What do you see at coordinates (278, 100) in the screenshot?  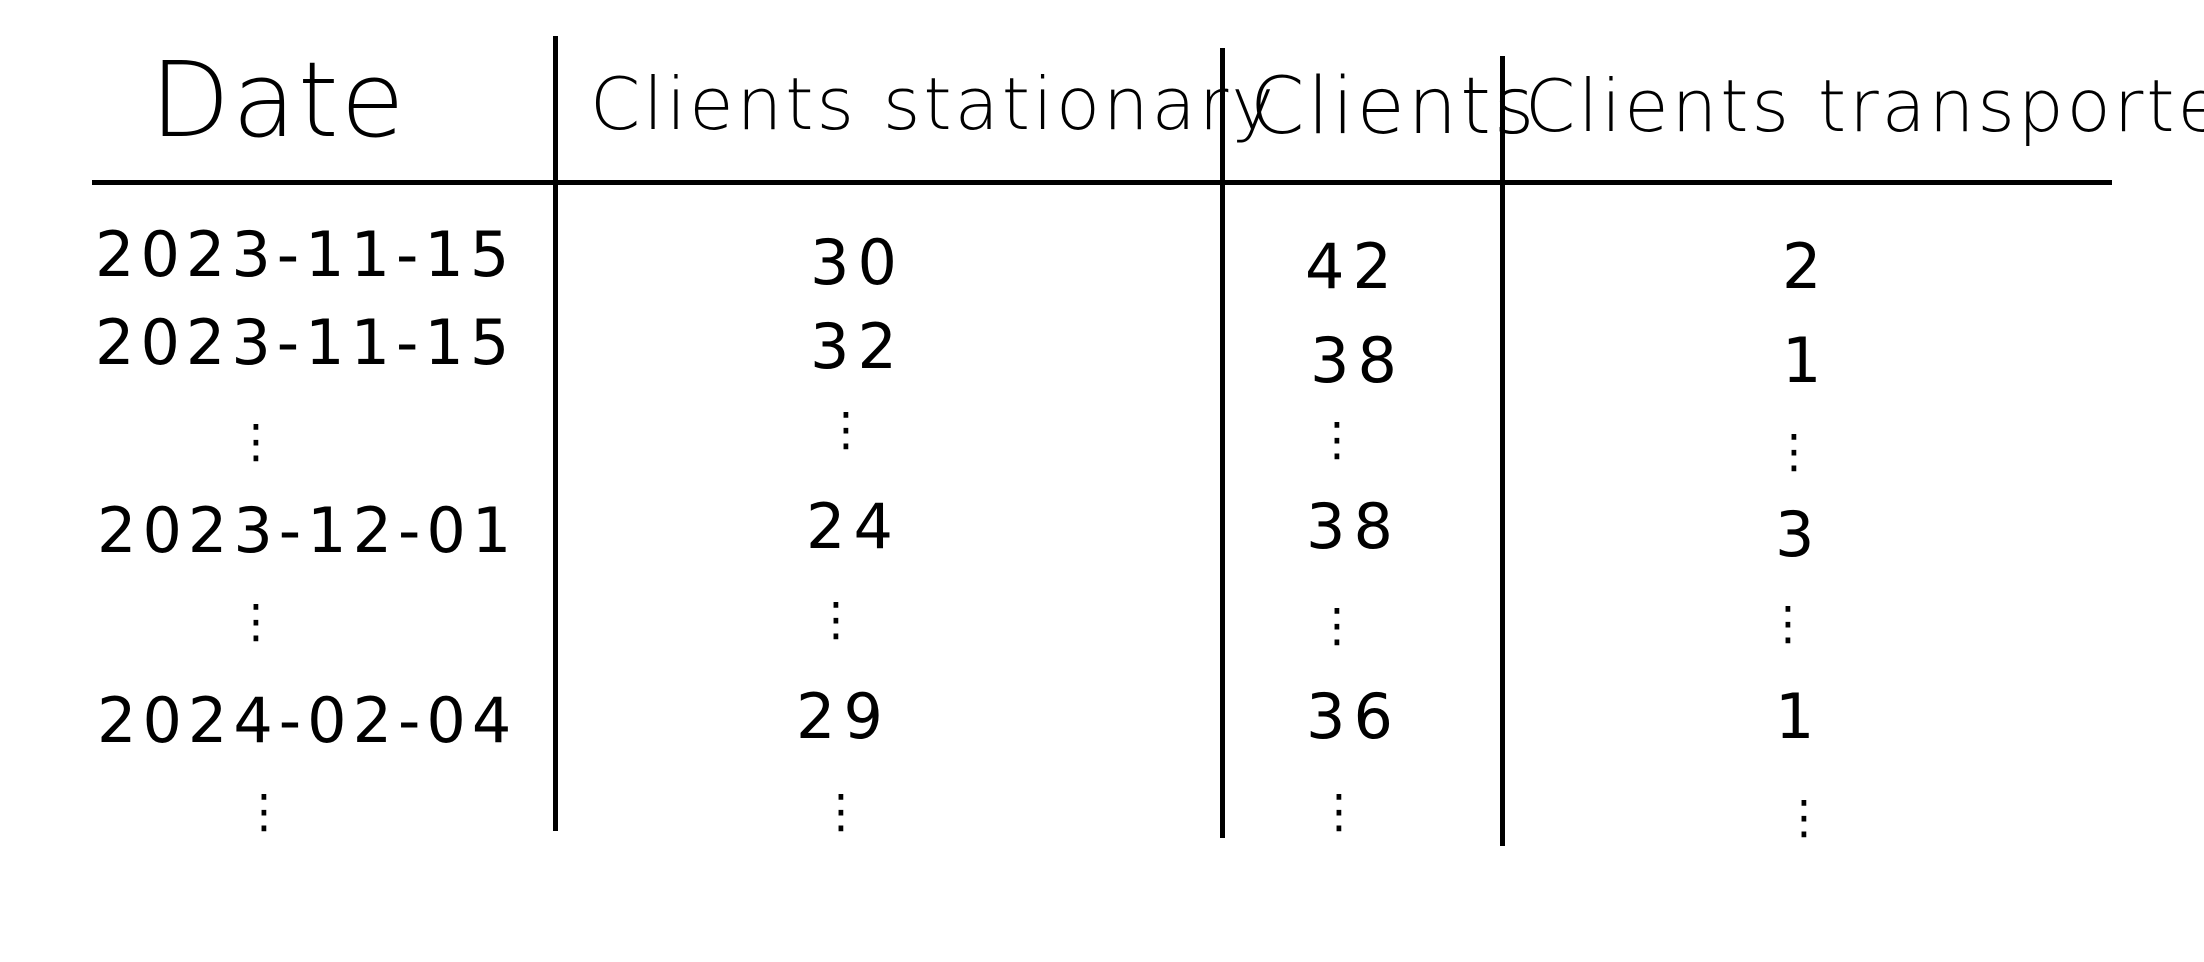 I see `header-date: Date` at bounding box center [278, 100].